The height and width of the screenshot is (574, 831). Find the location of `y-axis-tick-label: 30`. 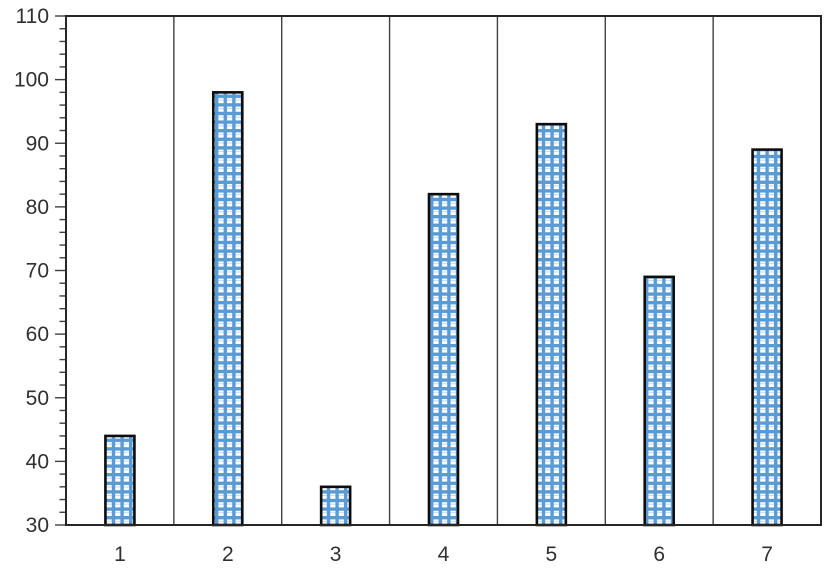

y-axis-tick-label: 30 is located at coordinates (37, 525).